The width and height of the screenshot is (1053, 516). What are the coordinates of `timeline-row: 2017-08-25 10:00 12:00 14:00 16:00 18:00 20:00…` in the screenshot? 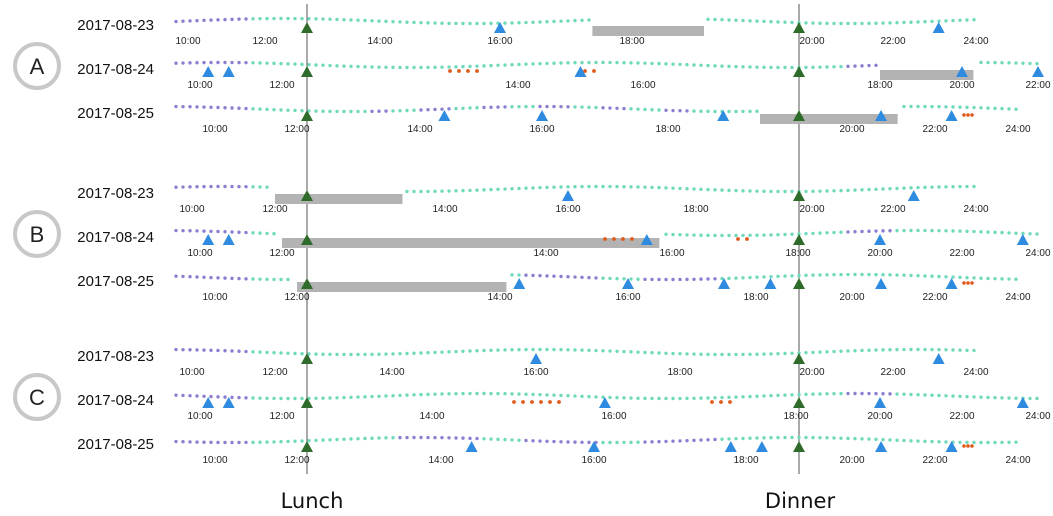 It's located at (554, 287).